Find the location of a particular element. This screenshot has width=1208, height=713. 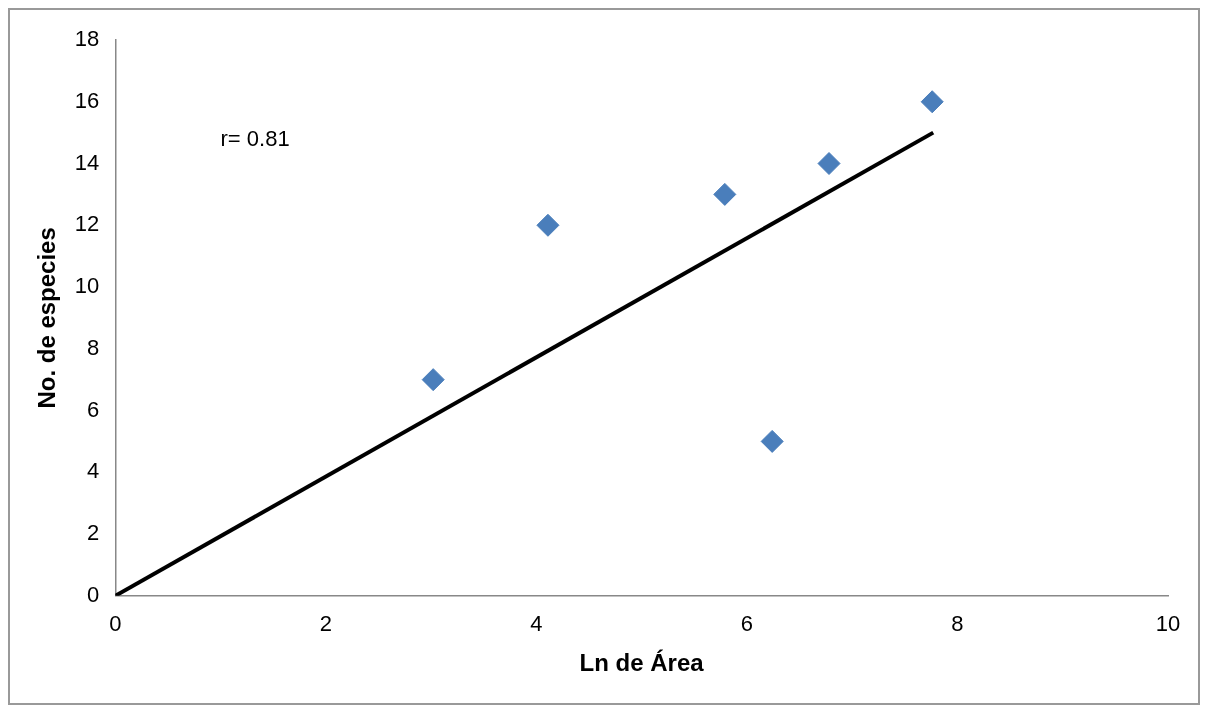

annotation: r= 0.81 is located at coordinates (255, 139).